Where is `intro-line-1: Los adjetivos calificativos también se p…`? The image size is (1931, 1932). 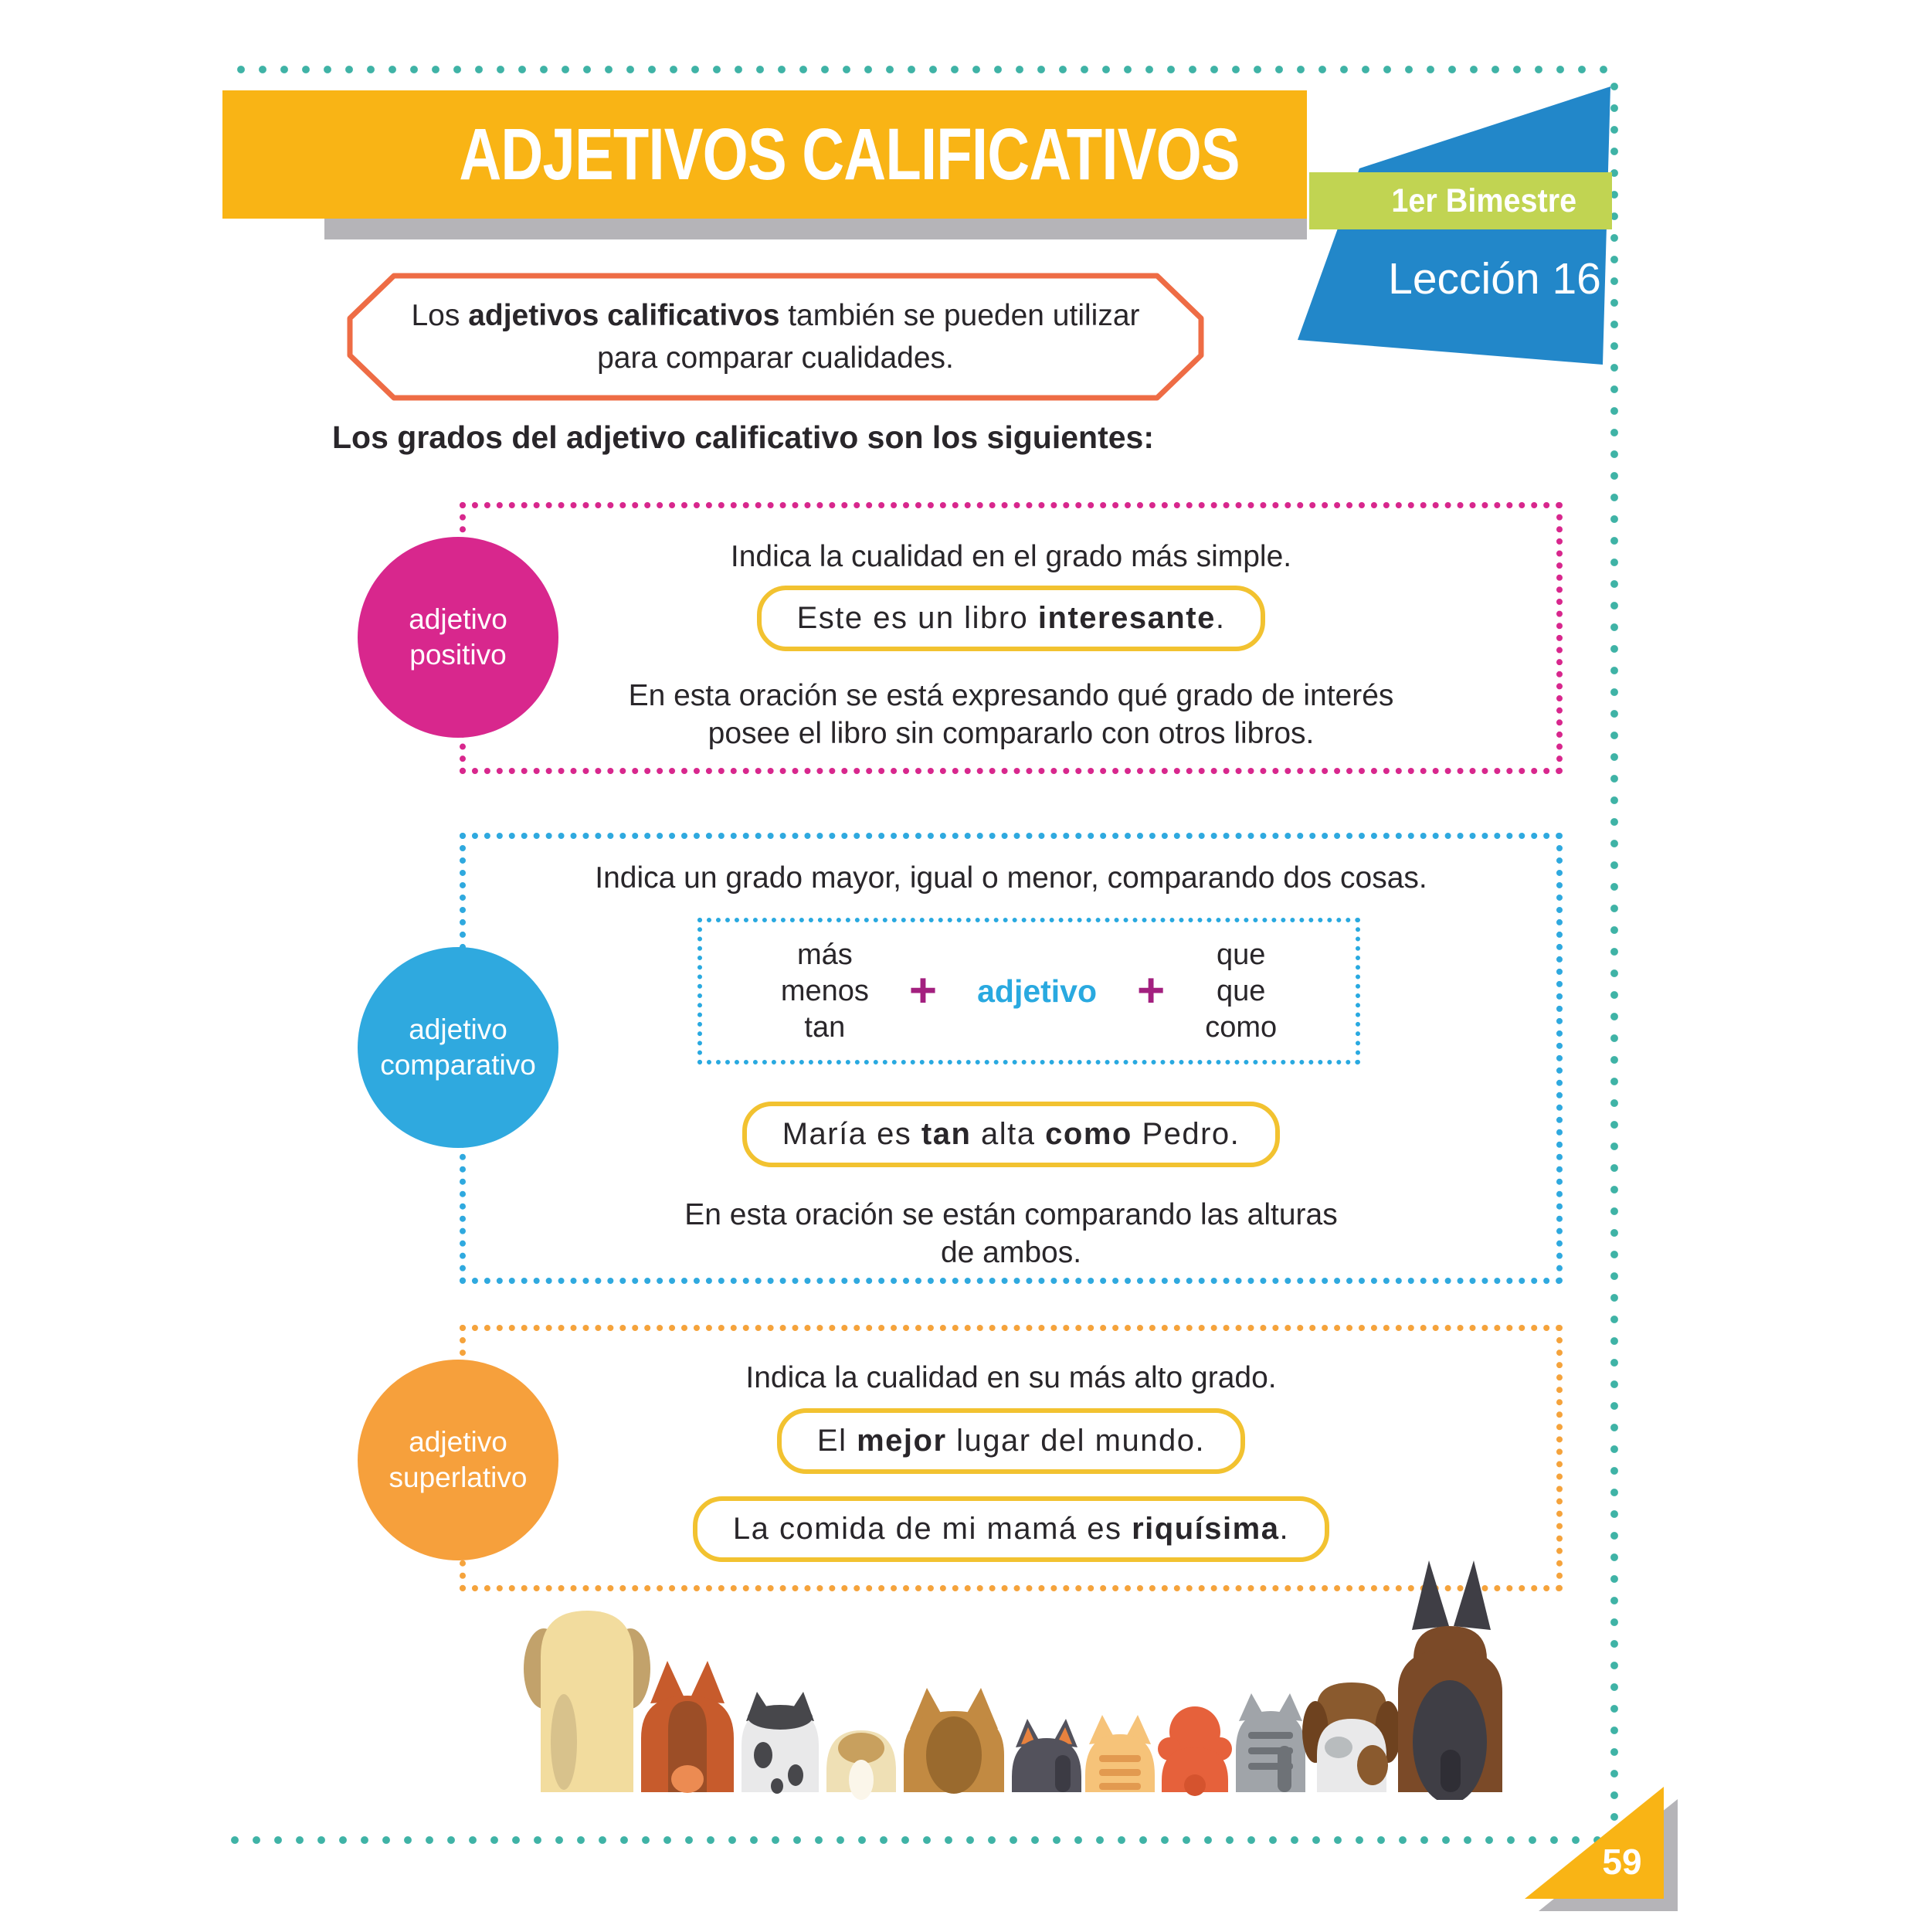 intro-line-1: Los adjetivos calificativos también se p… is located at coordinates (775, 316).